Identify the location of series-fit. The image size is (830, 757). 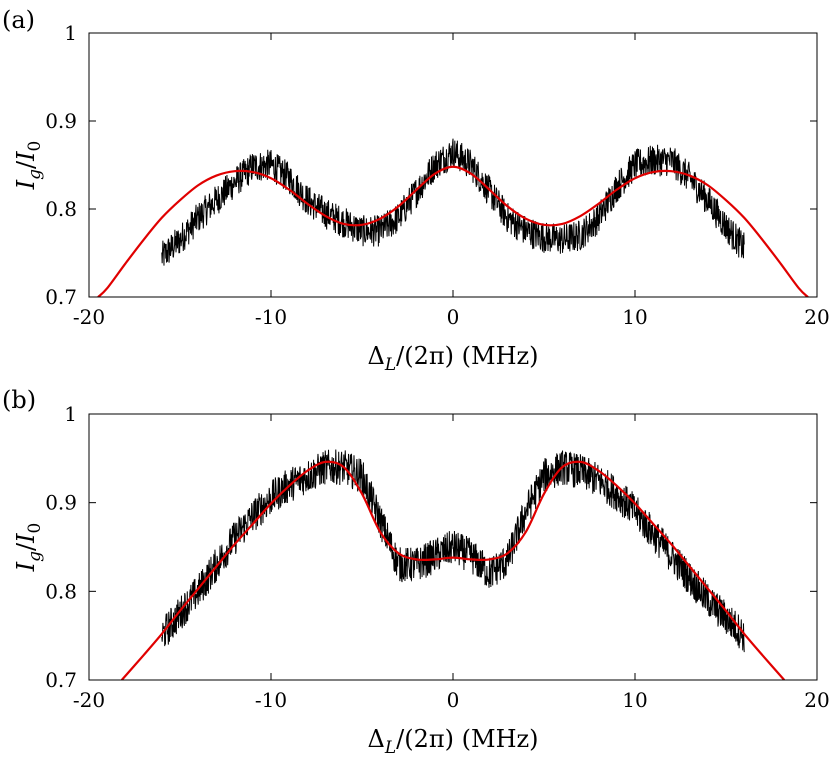
(453, 231).